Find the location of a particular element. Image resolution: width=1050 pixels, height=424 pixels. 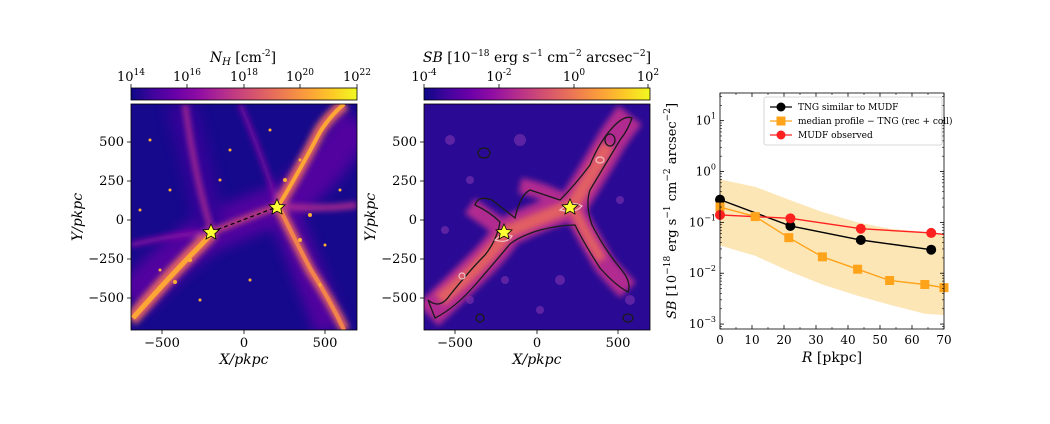

y-tick-label-3: 10⁰ is located at coordinates (706, 171).